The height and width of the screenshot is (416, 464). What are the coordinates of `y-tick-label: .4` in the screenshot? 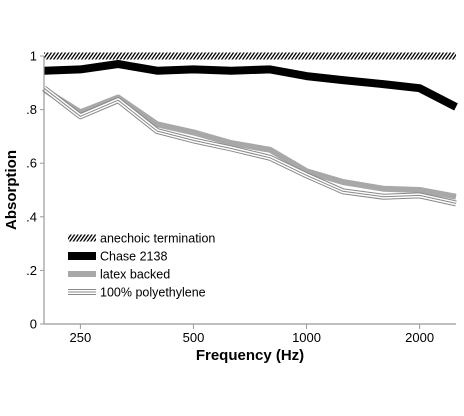 It's located at (31, 216).